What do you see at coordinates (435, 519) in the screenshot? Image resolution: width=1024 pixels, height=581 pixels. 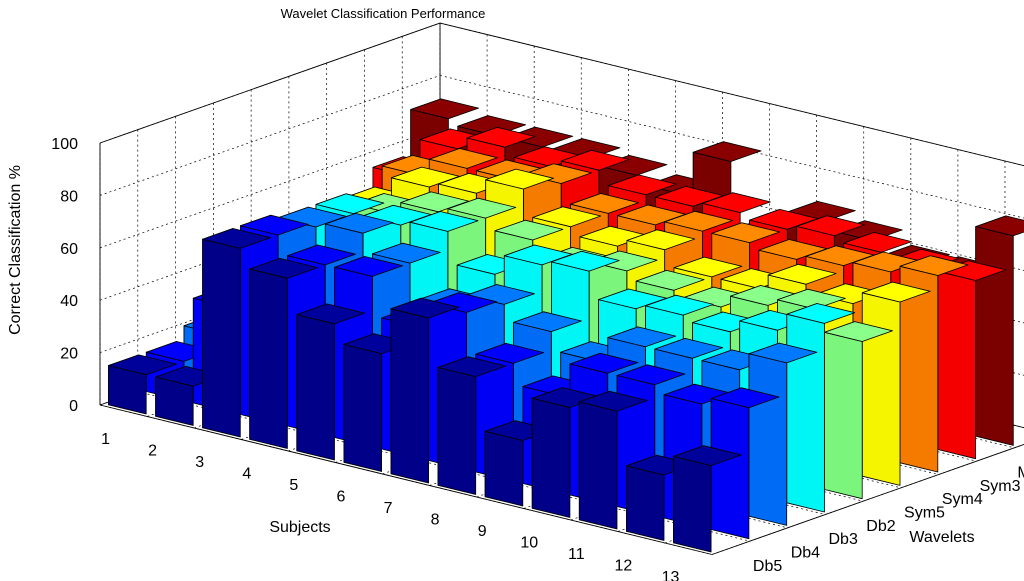 I see `x-tick-label: 8` at bounding box center [435, 519].